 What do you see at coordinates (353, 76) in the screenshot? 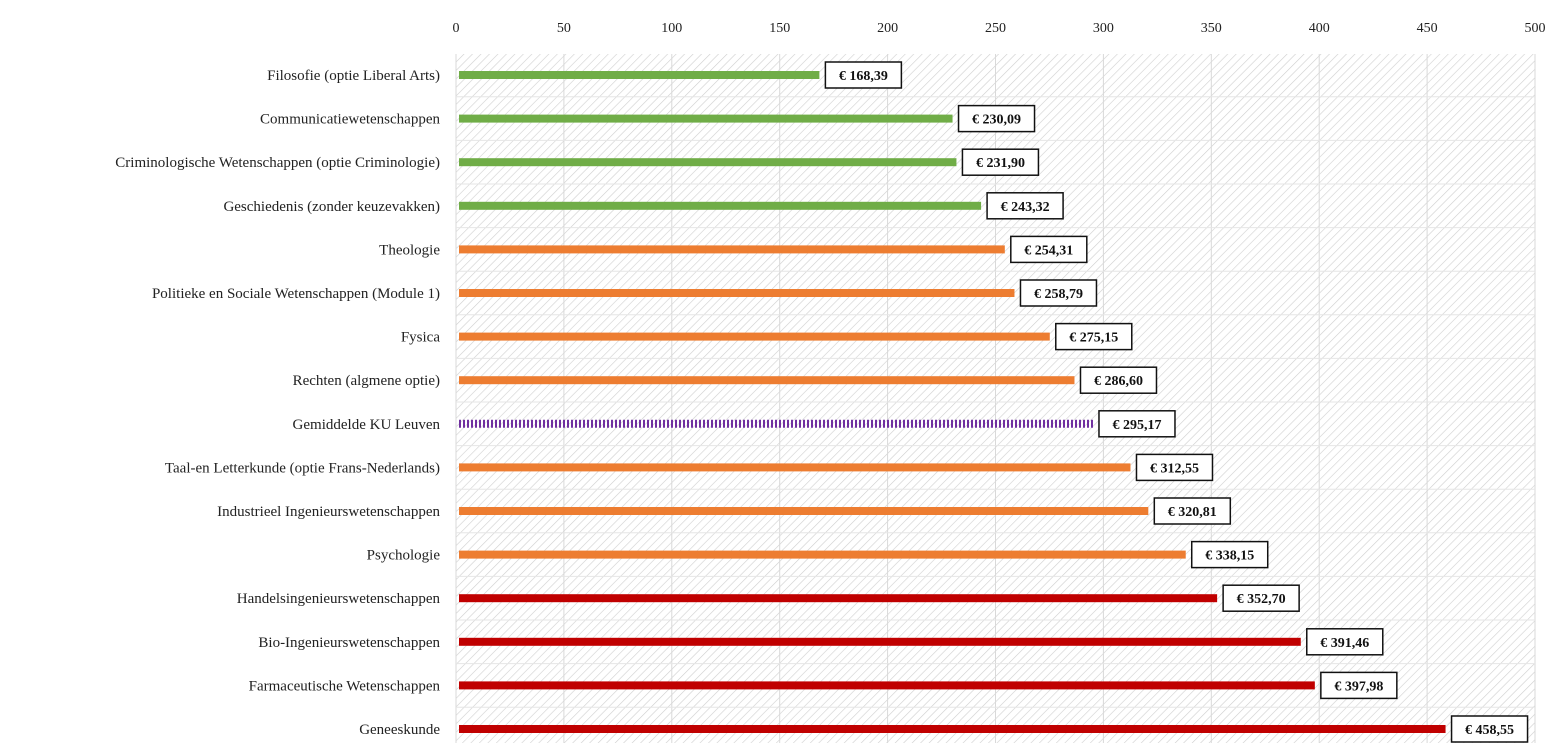
I see `category-label: Filosofie (optie Liberal Arts)` at bounding box center [353, 76].